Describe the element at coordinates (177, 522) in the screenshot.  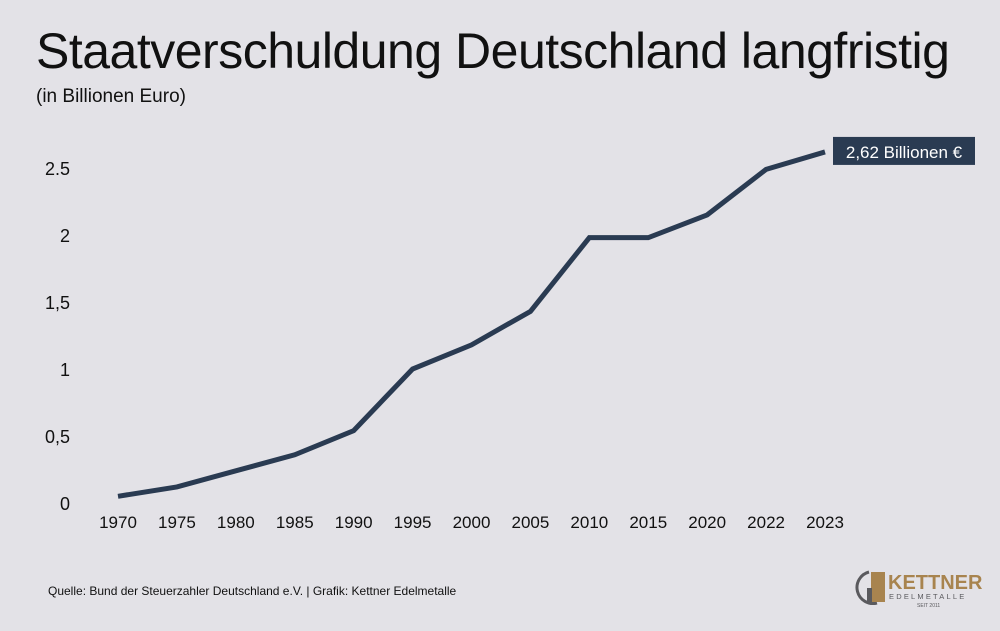
I see `x-tick-label: 1975` at that location.